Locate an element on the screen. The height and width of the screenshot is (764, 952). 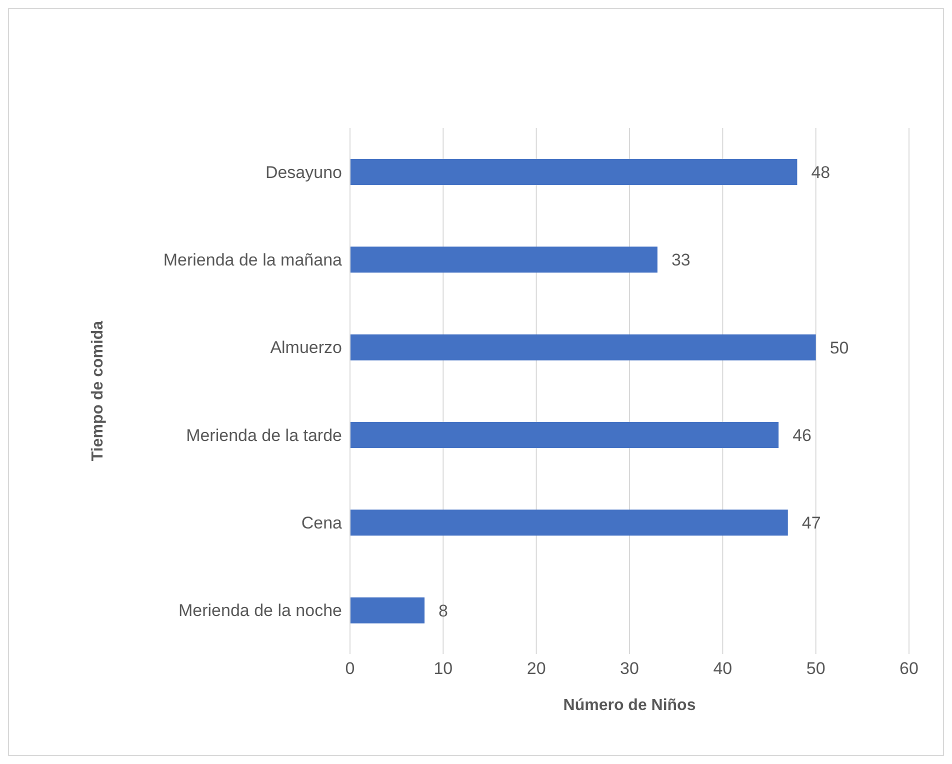
x-tick-label: 10 is located at coordinates (443, 668).